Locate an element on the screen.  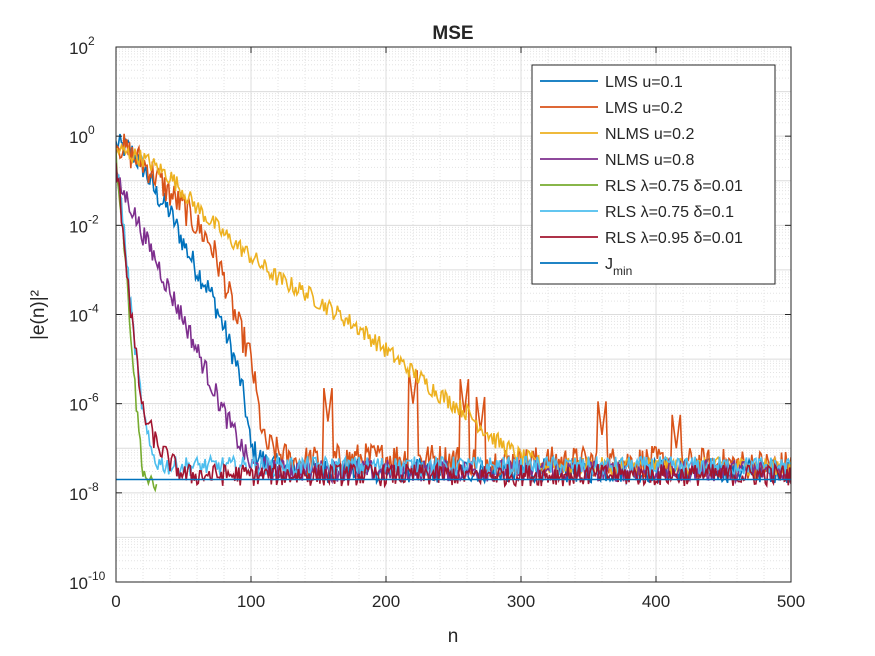
legend-label: NLMS u=0.2 is located at coordinates (649, 134).